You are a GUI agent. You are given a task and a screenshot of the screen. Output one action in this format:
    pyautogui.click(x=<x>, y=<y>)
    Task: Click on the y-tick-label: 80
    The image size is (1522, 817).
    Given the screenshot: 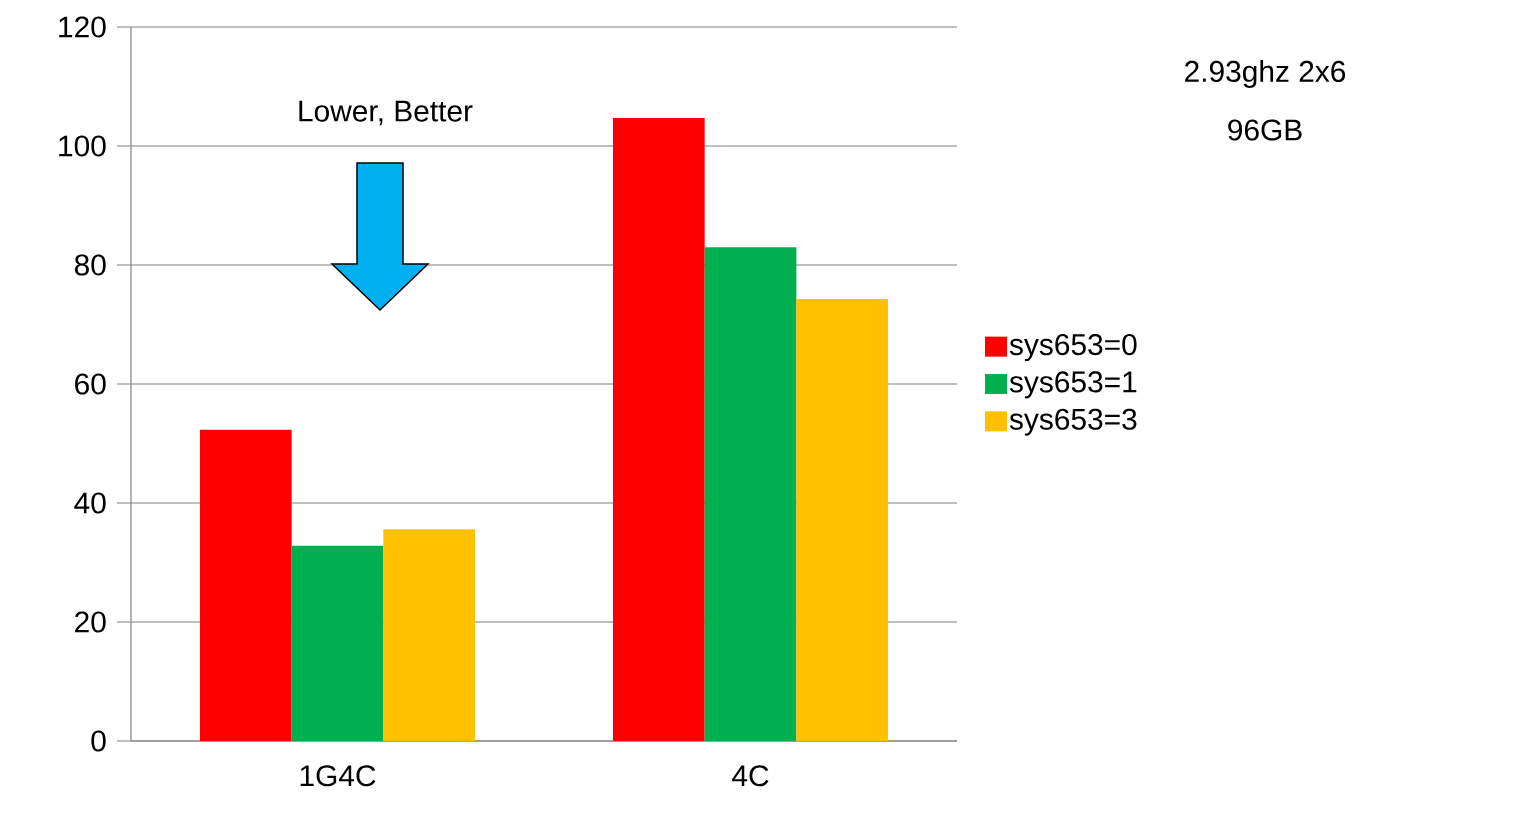 What is the action you would take?
    pyautogui.click(x=90, y=265)
    